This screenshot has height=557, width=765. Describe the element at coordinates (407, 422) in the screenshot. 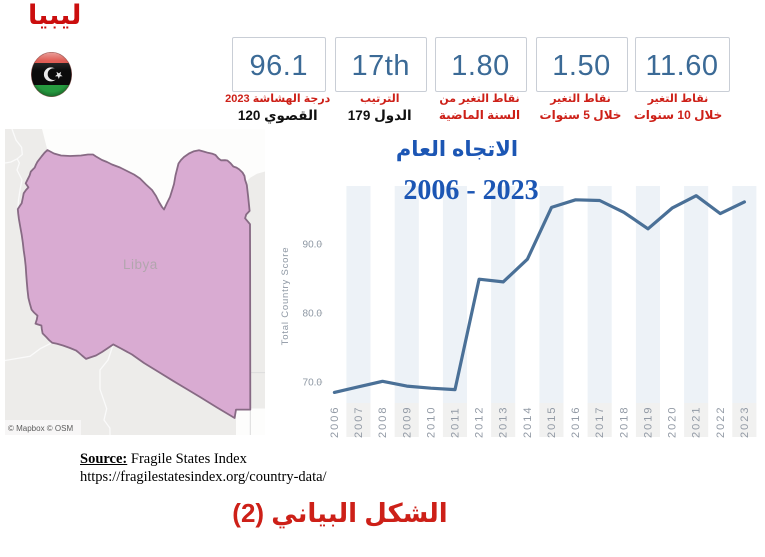

I see `svg-text: 2009` at that location.